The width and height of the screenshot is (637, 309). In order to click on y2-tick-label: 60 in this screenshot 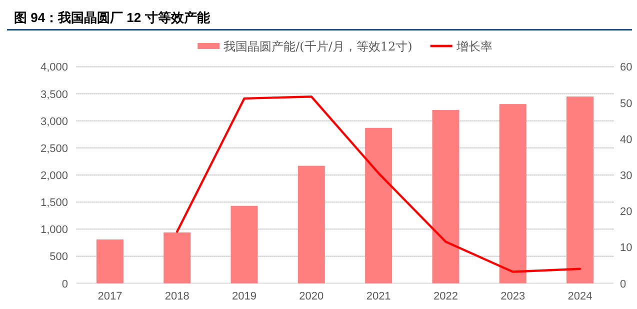, I will do `click(626, 68)`.